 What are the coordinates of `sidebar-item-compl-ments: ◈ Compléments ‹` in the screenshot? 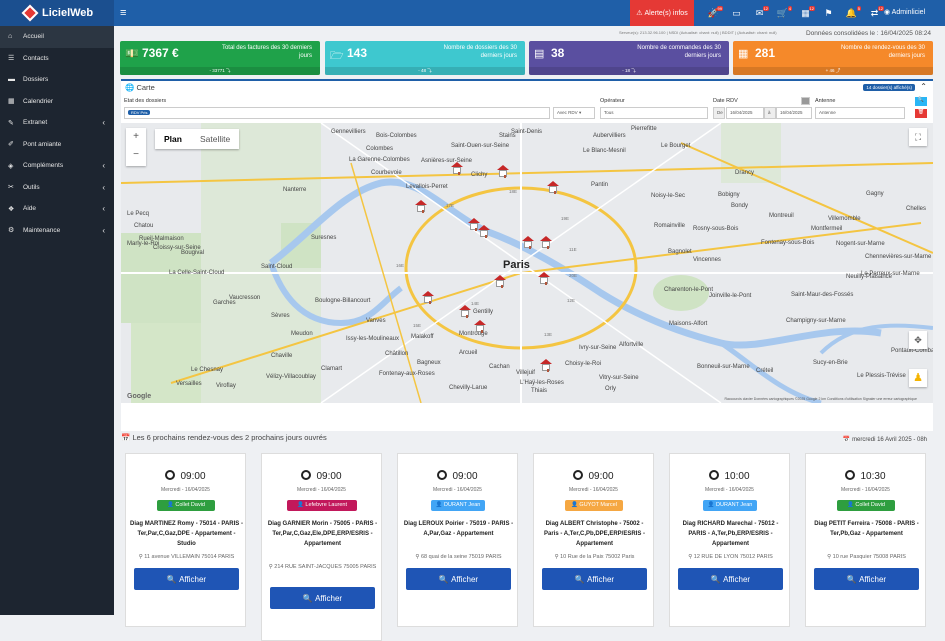 It's located at (57, 166).